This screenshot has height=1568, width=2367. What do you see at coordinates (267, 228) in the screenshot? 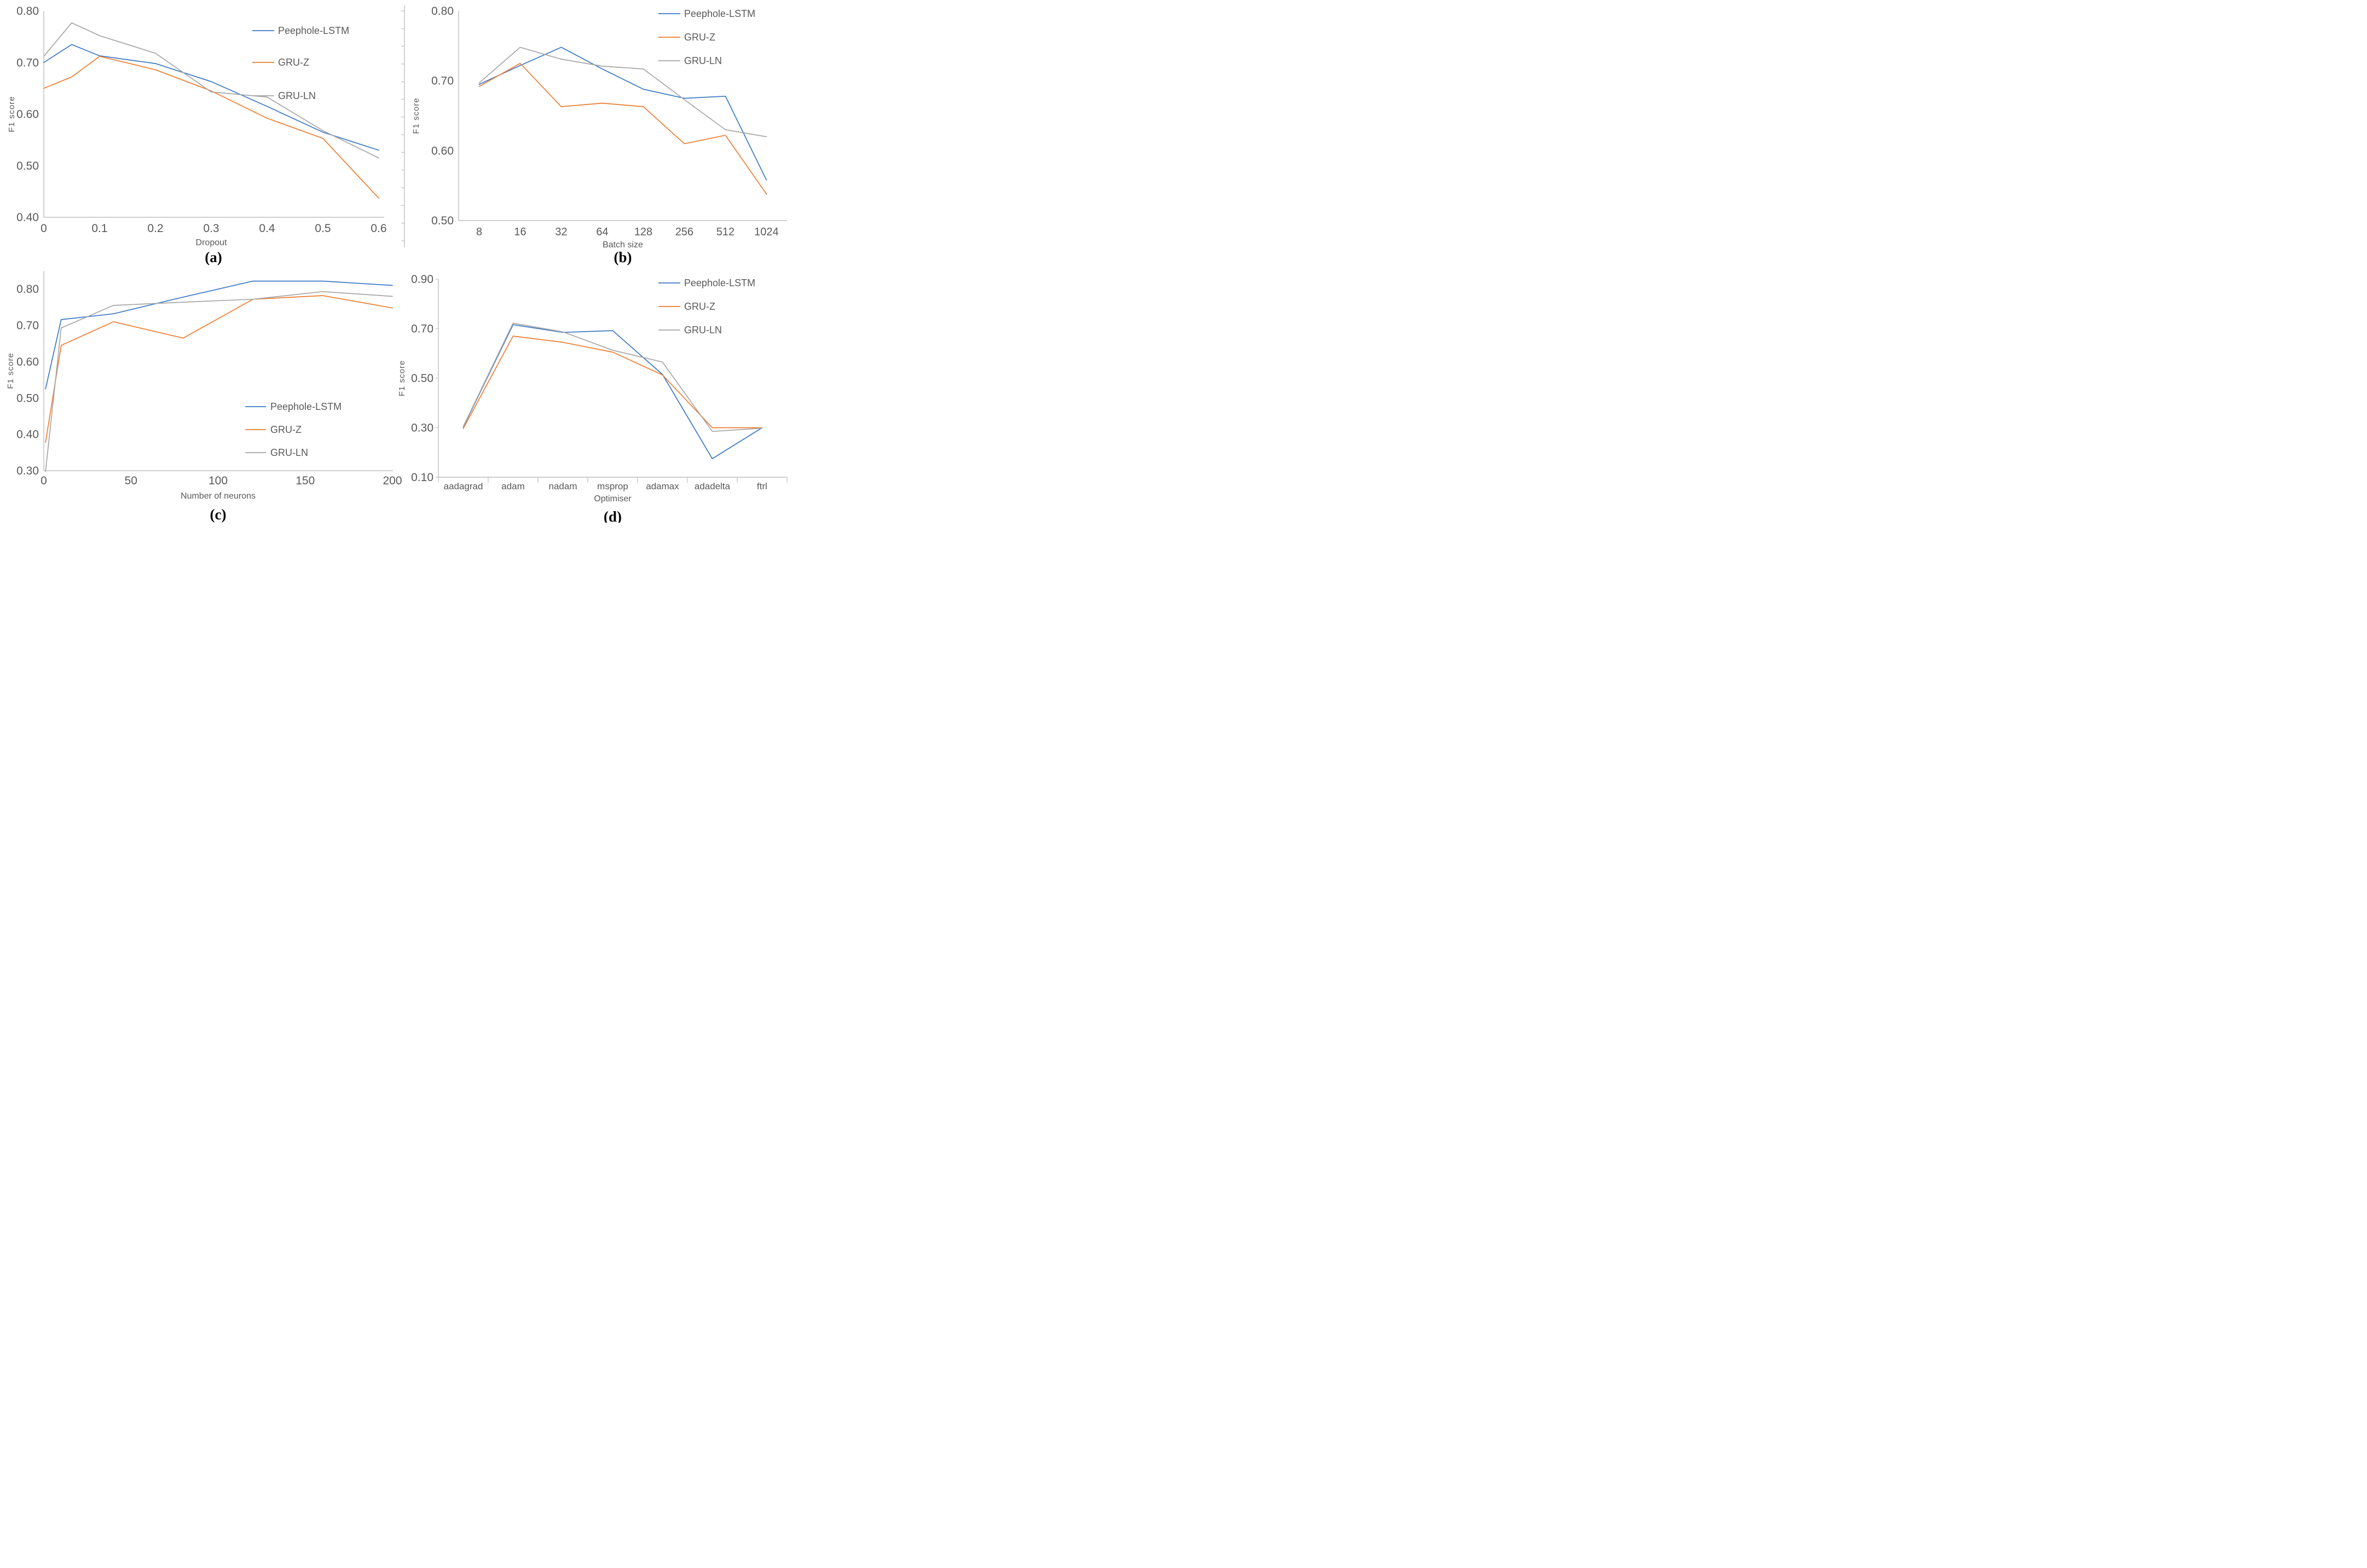
I see `svg-text: 0.4` at bounding box center [267, 228].